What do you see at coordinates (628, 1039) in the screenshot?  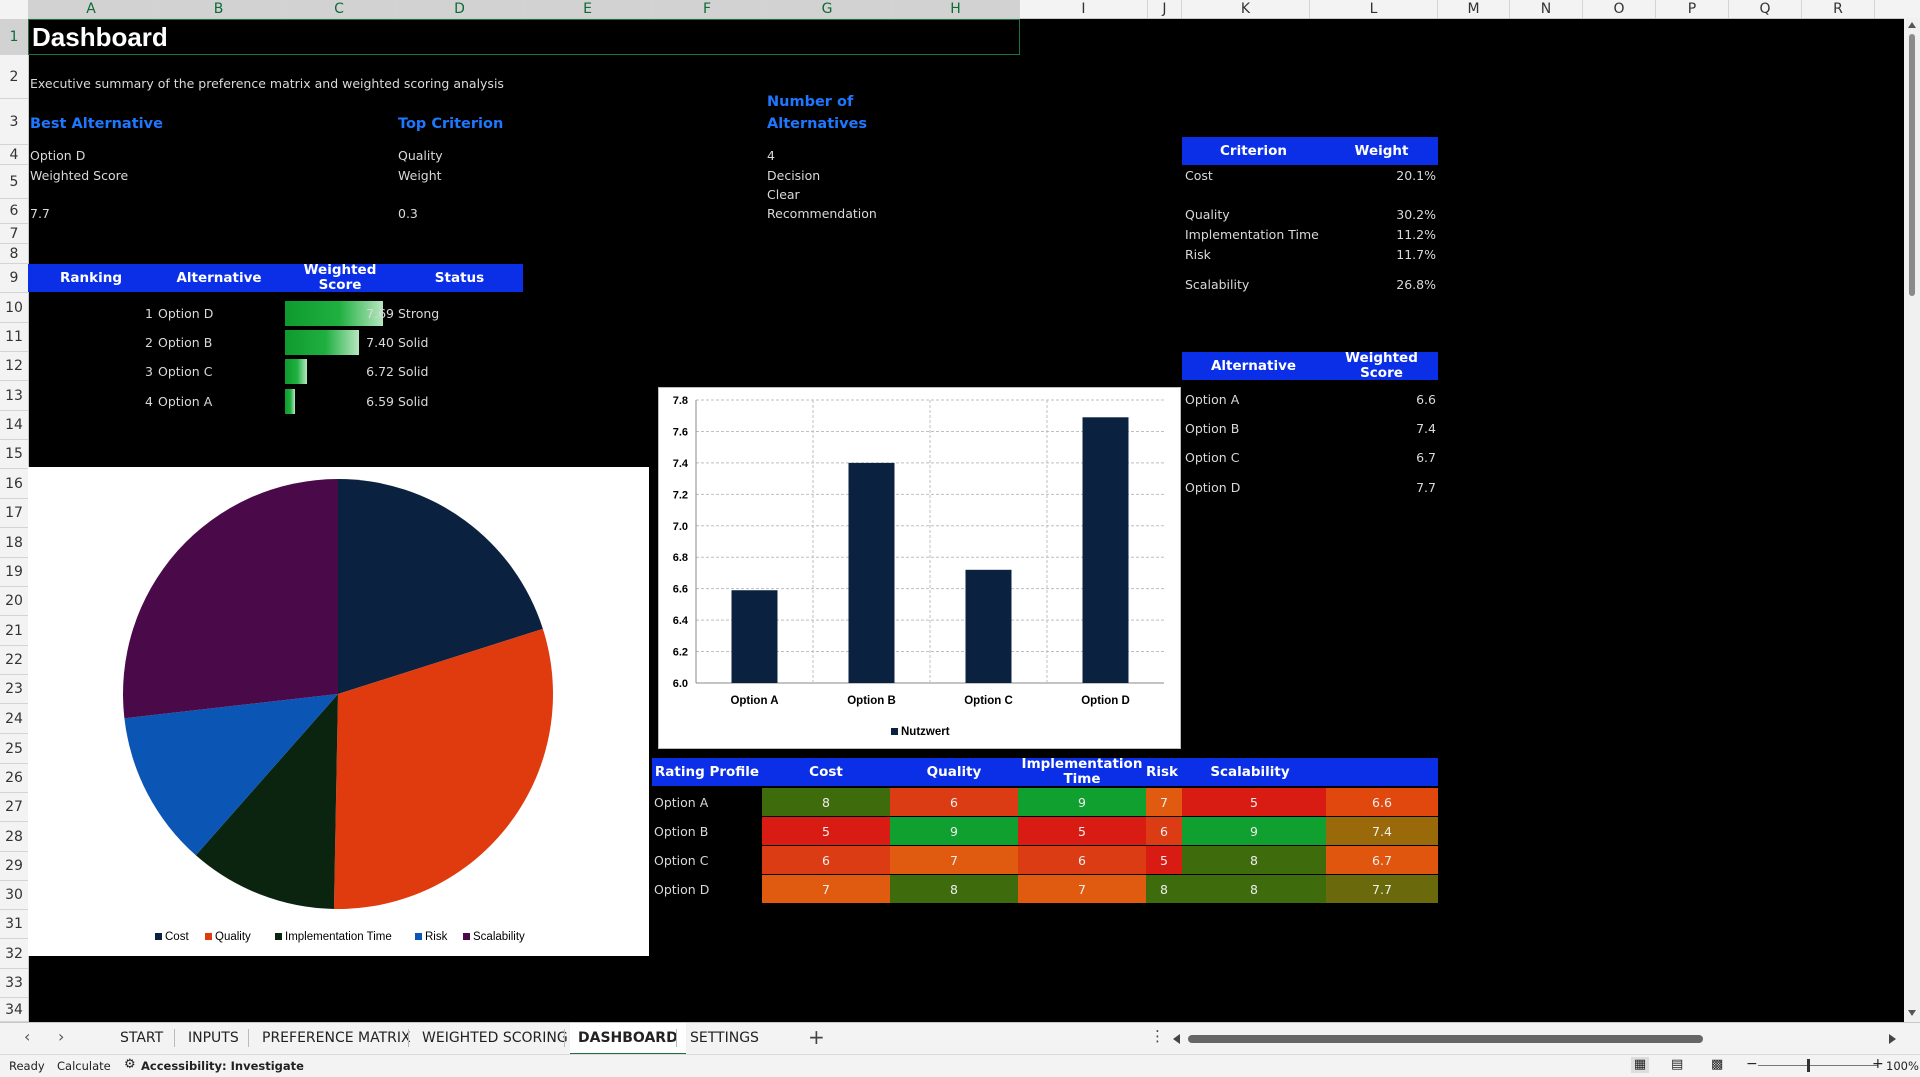 I see `tab-dashboard: DASHBOARD` at bounding box center [628, 1039].